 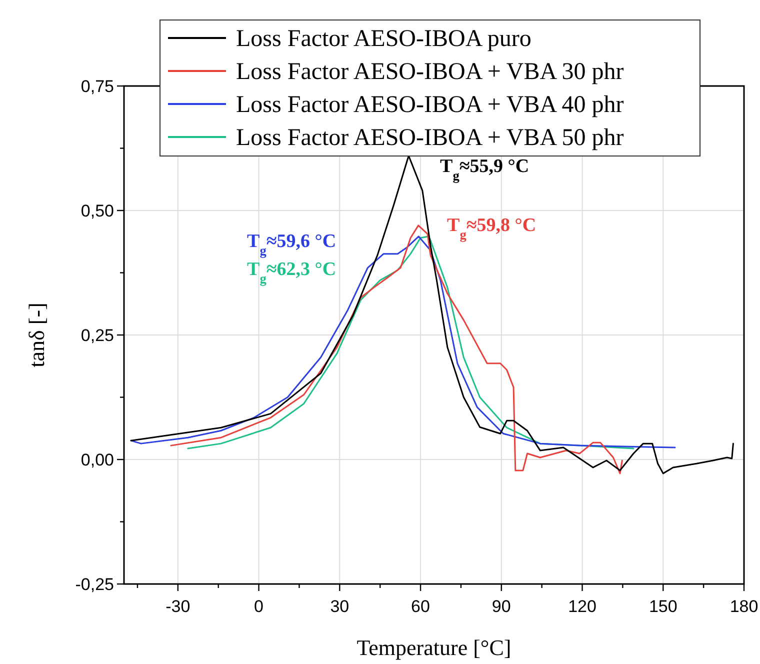 What do you see at coordinates (97, 86) in the screenshot?
I see `y-tick-label: 0,75` at bounding box center [97, 86].